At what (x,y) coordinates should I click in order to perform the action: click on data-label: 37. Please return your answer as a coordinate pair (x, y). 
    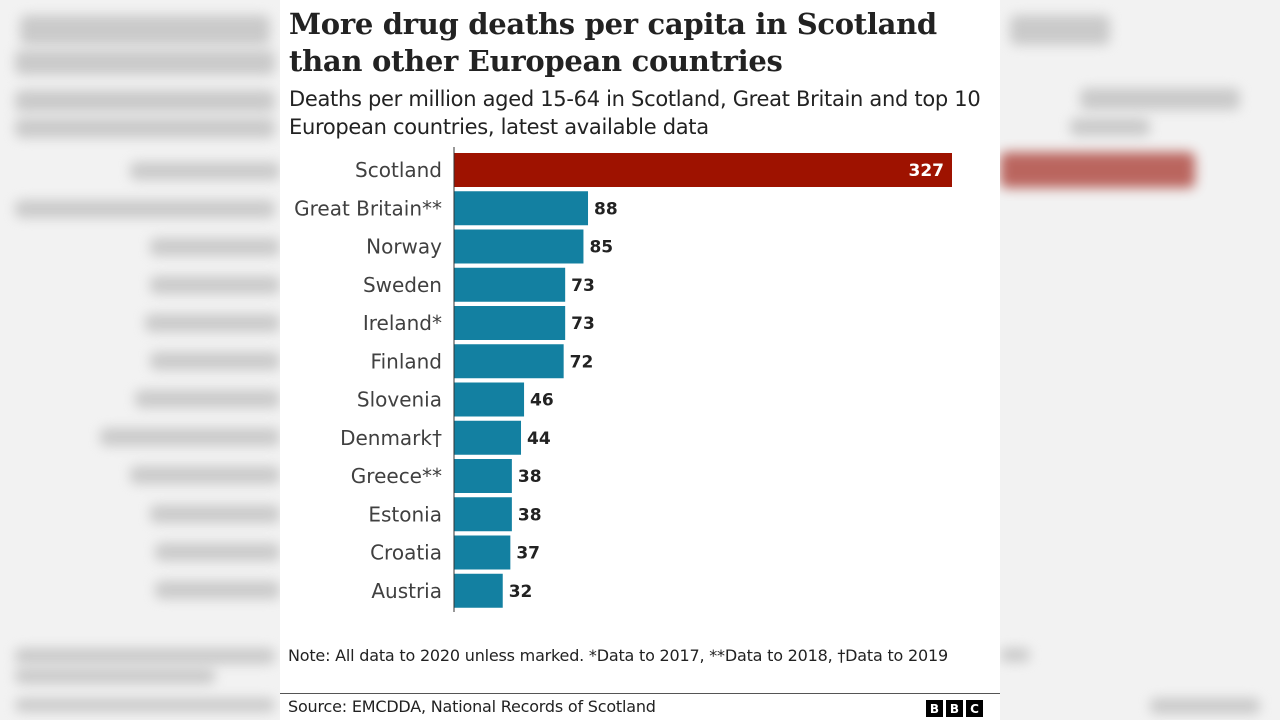
    Looking at the image, I should click on (528, 554).